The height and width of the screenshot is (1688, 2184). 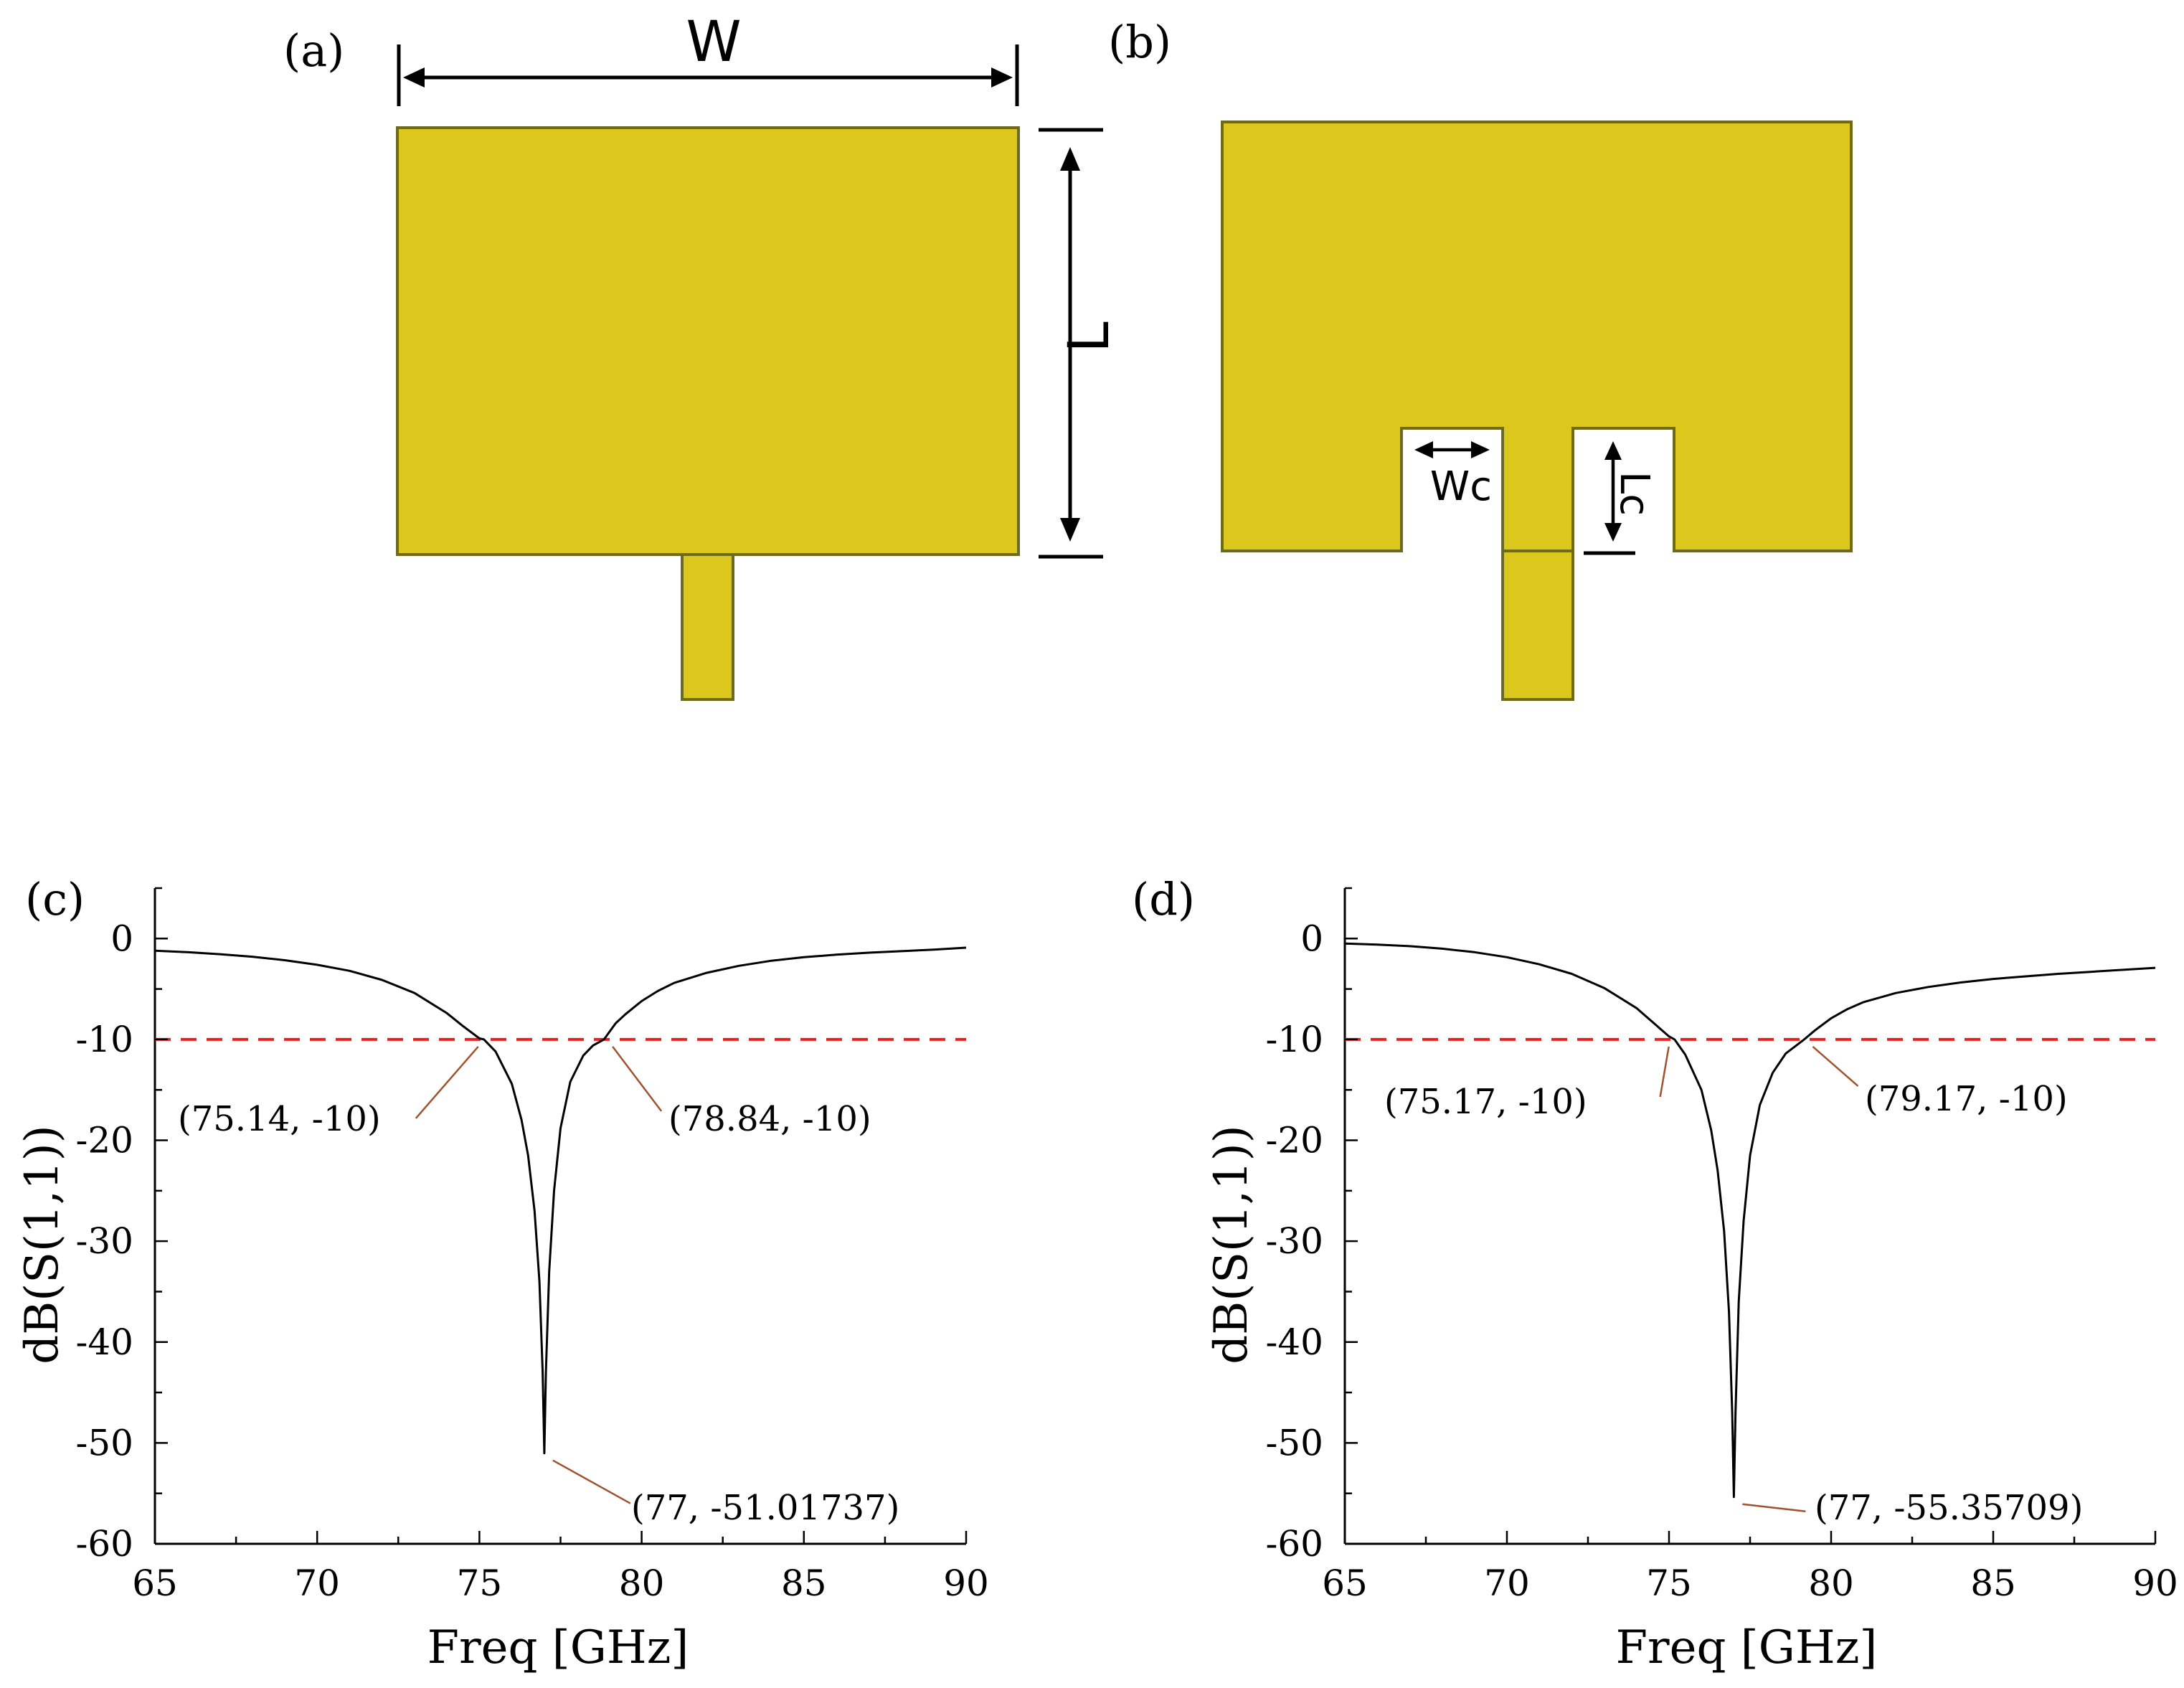 What do you see at coordinates (1613, 532) in the screenshot?
I see `dim-lc-arrowhead-bottom` at bounding box center [1613, 532].